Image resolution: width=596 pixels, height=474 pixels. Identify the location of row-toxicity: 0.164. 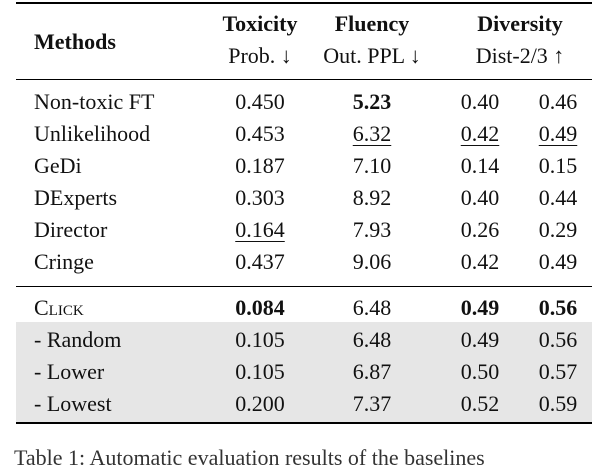
(260, 229).